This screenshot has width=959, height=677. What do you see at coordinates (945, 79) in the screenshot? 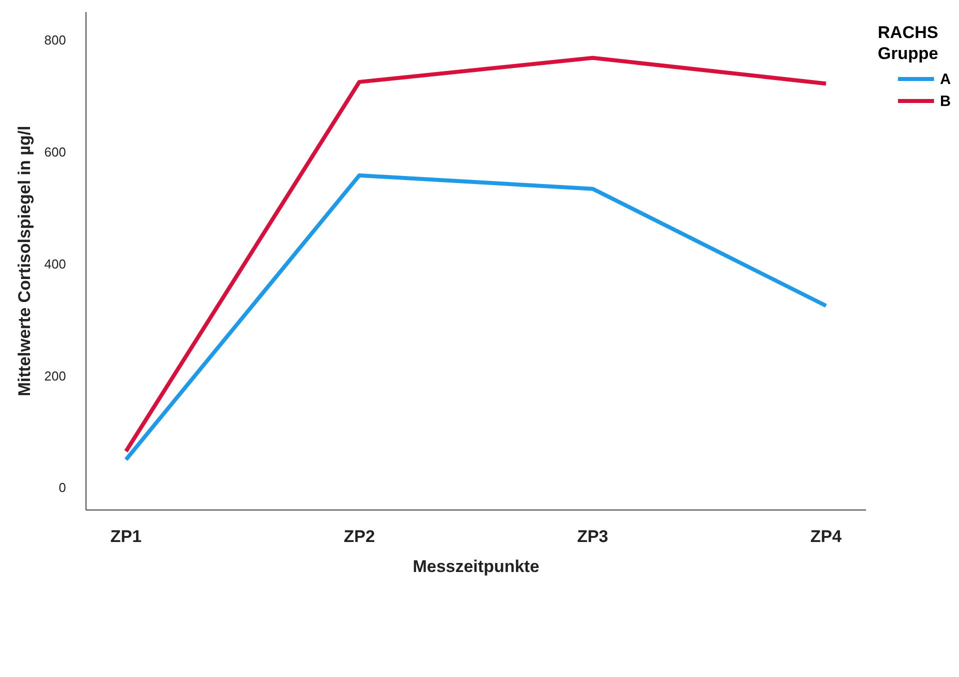
I see `legend-label: A` at bounding box center [945, 79].